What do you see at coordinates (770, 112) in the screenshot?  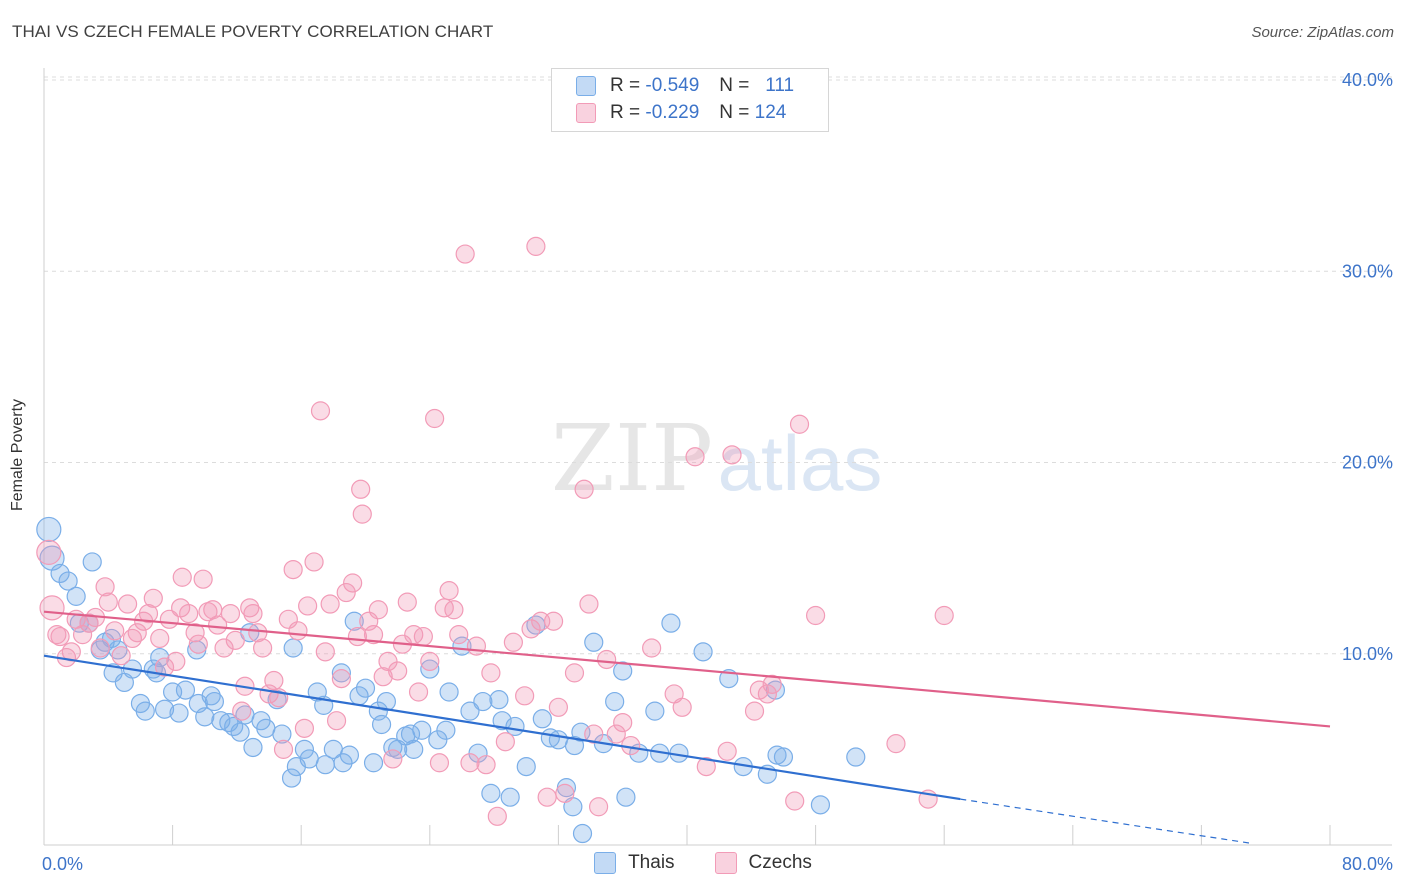 I see `n-value: 124` at bounding box center [770, 112].